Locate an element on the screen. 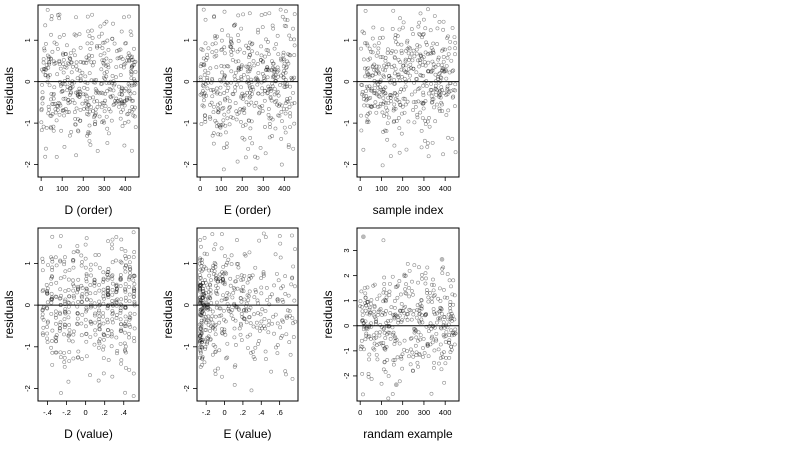  x-axis-label: randam example is located at coordinates (408, 434).